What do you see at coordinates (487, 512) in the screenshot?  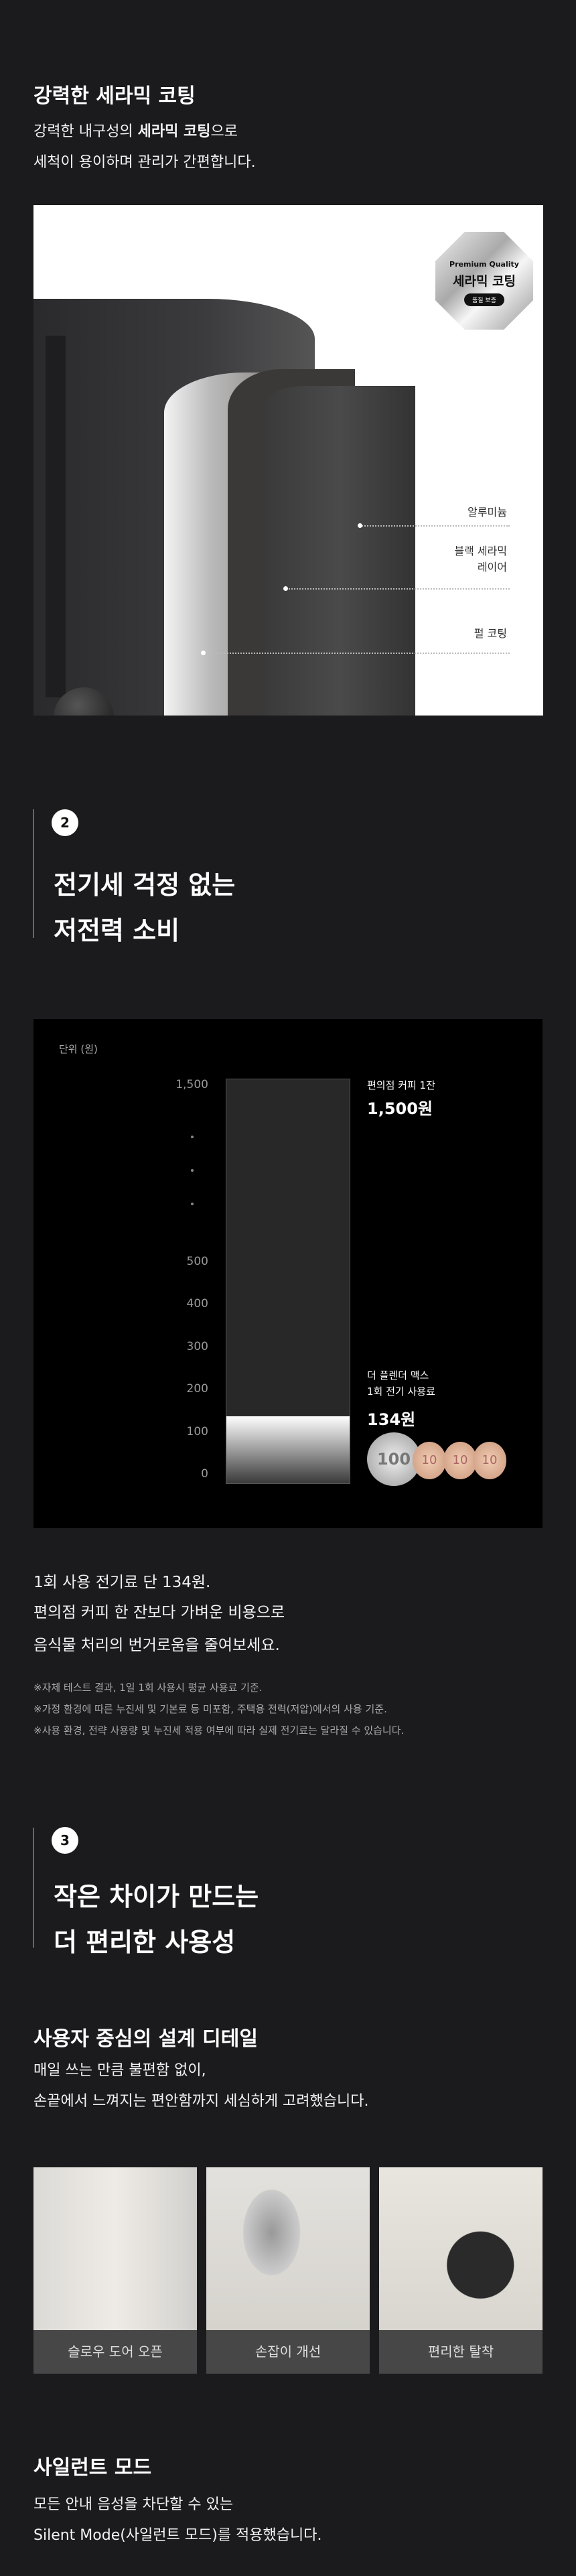 I see `layer-label-aluminum: 알루미늄` at bounding box center [487, 512].